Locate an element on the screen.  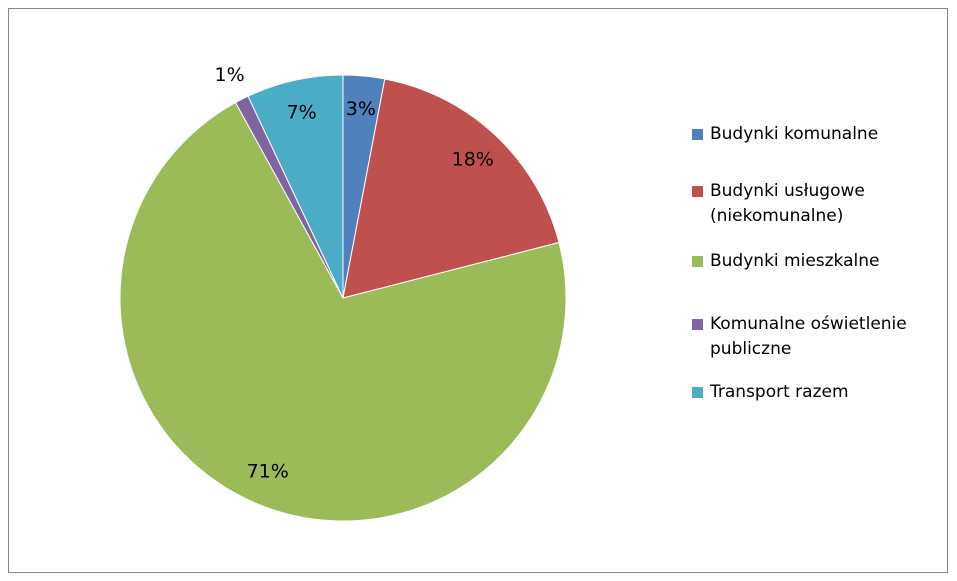
data-label: 18% is located at coordinates (473, 159).